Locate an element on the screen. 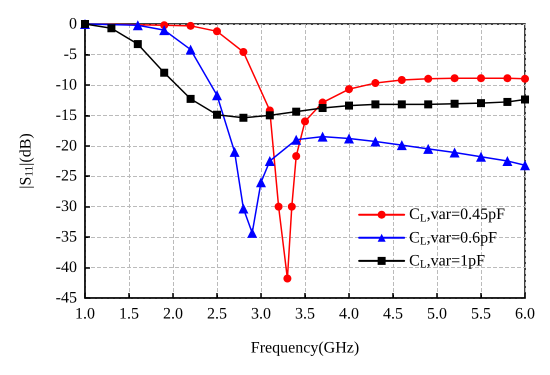  x-tick-label: 1.0 is located at coordinates (85, 314).